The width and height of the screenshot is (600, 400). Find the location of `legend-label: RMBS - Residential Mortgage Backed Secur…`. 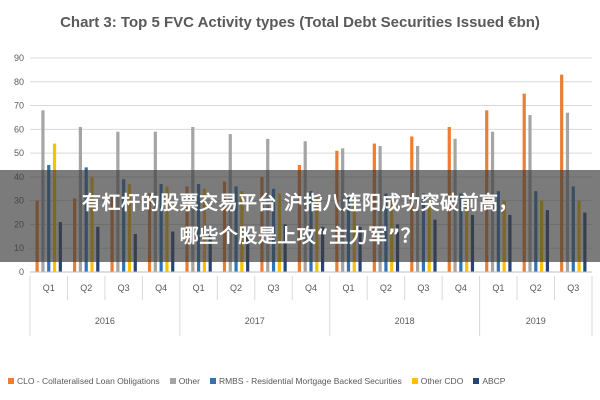

legend-label: RMBS - Residential Mortgage Backed Secur… is located at coordinates (310, 381).